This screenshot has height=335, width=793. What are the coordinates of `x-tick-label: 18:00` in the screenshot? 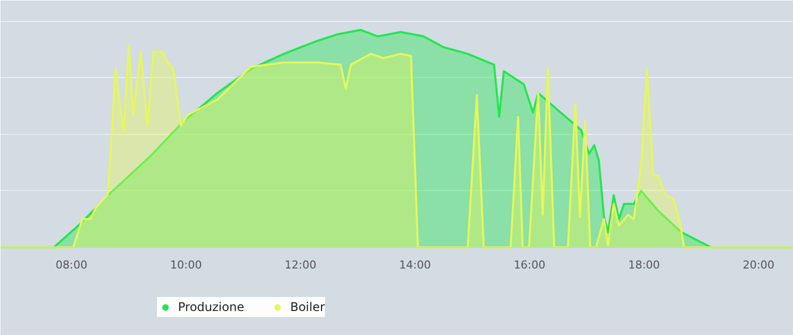 It's located at (644, 265).